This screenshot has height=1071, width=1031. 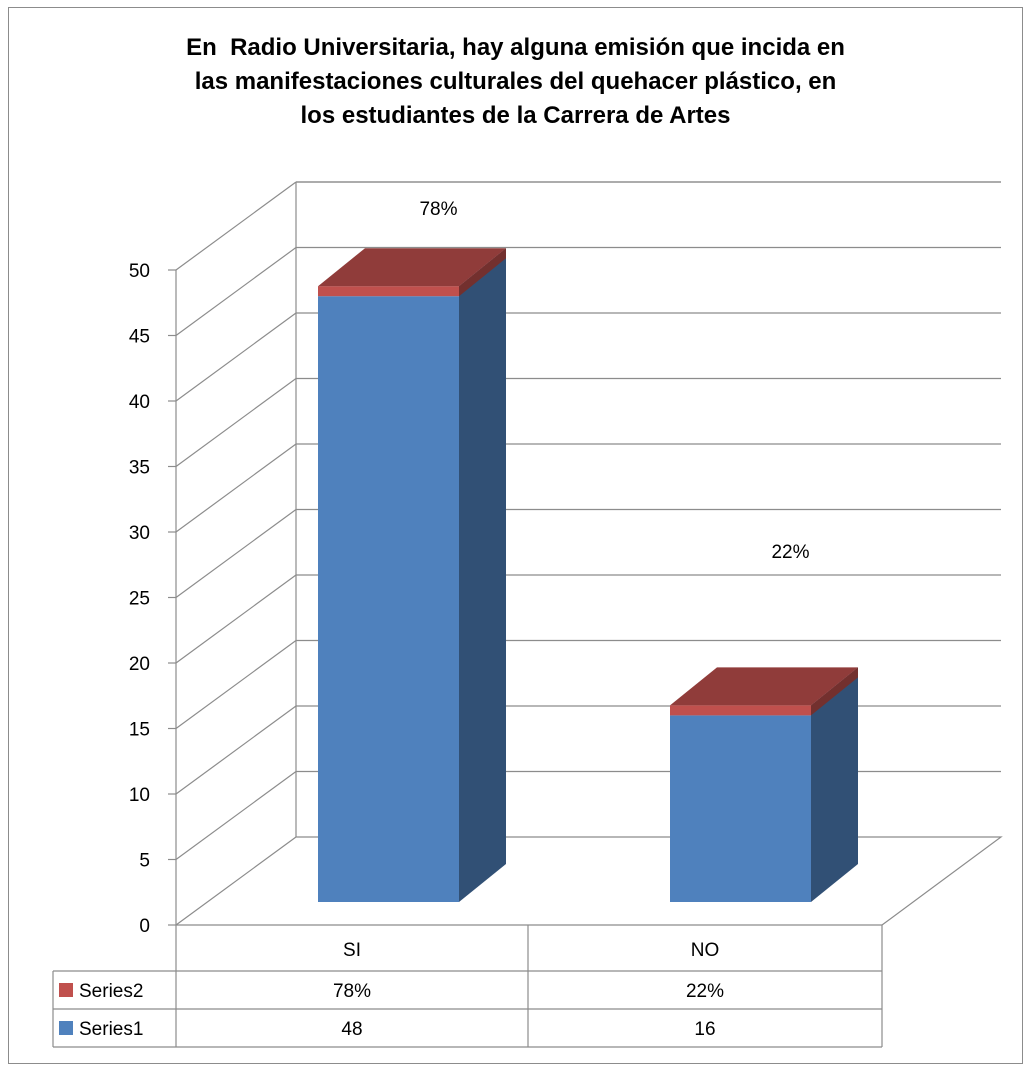 I want to click on y-tick-label: 45, so click(x=139, y=337).